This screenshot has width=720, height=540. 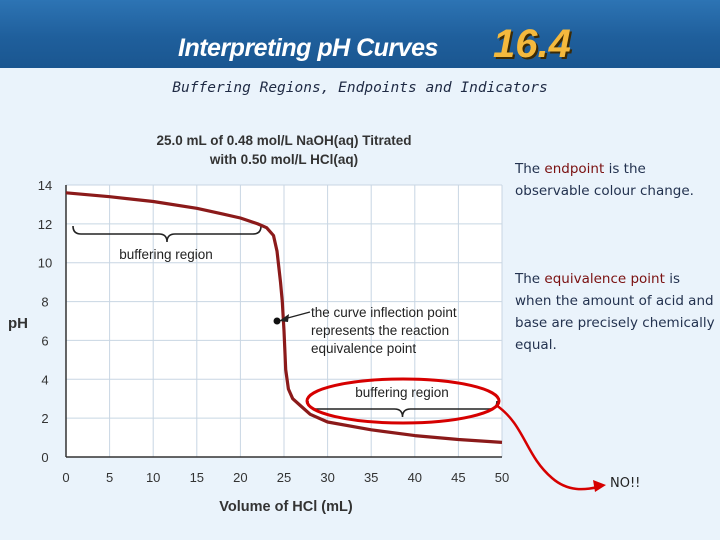 I want to click on equivalence-point-marker, so click(x=277, y=321).